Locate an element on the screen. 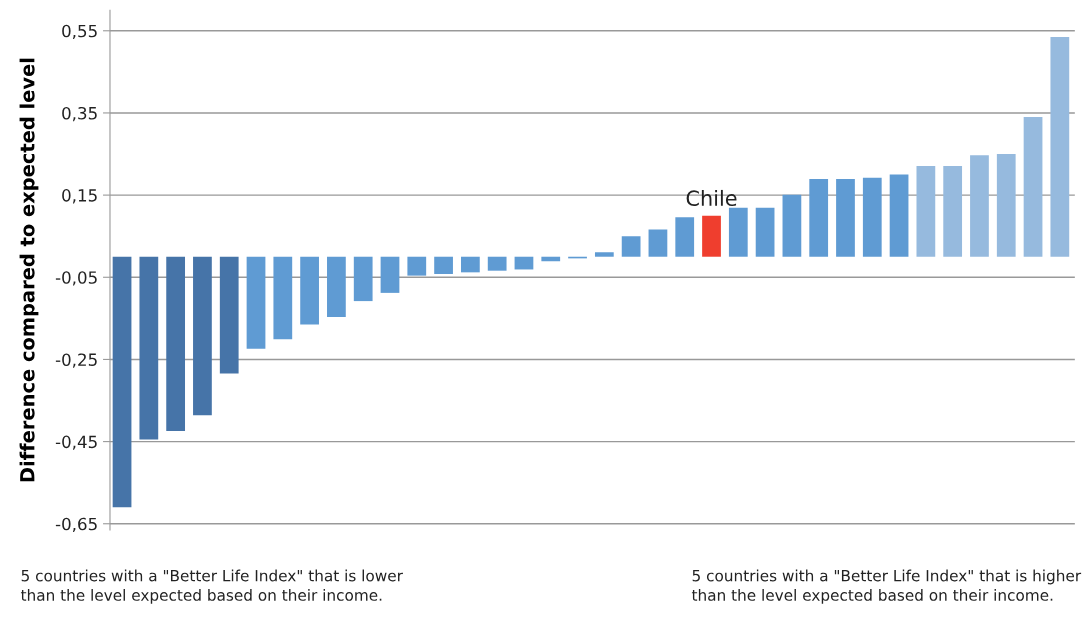 The height and width of the screenshot is (640, 1089). y-tick-label: 0,15 is located at coordinates (79, 196).